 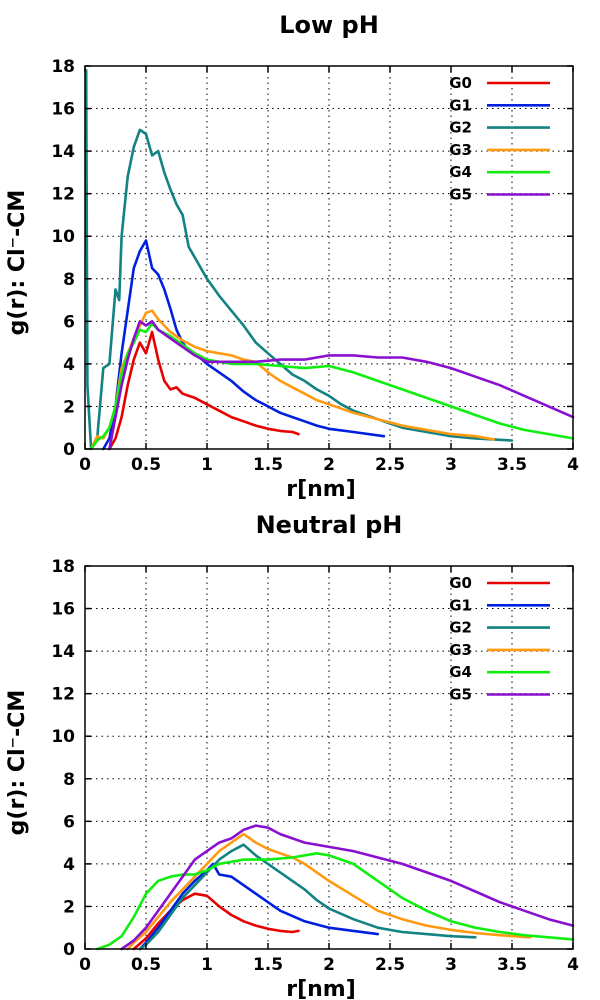 I want to click on series-line-g3, so click(x=329, y=891).